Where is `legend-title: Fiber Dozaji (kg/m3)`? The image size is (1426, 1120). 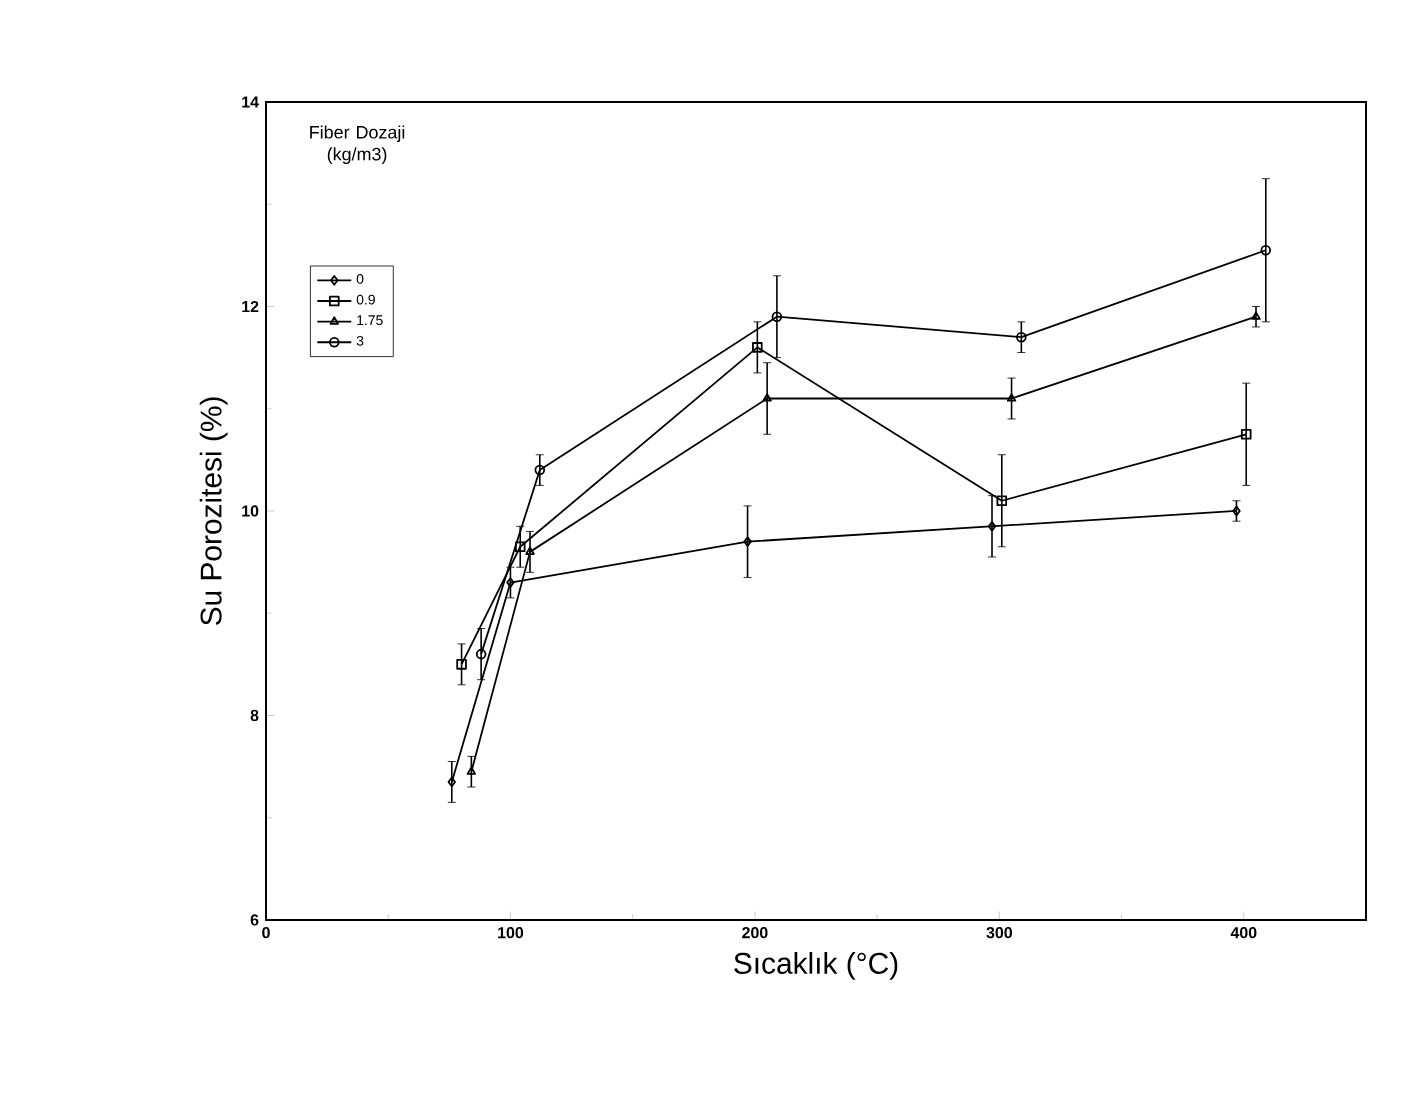 legend-title: Fiber Dozaji (kg/m3) is located at coordinates (357, 145).